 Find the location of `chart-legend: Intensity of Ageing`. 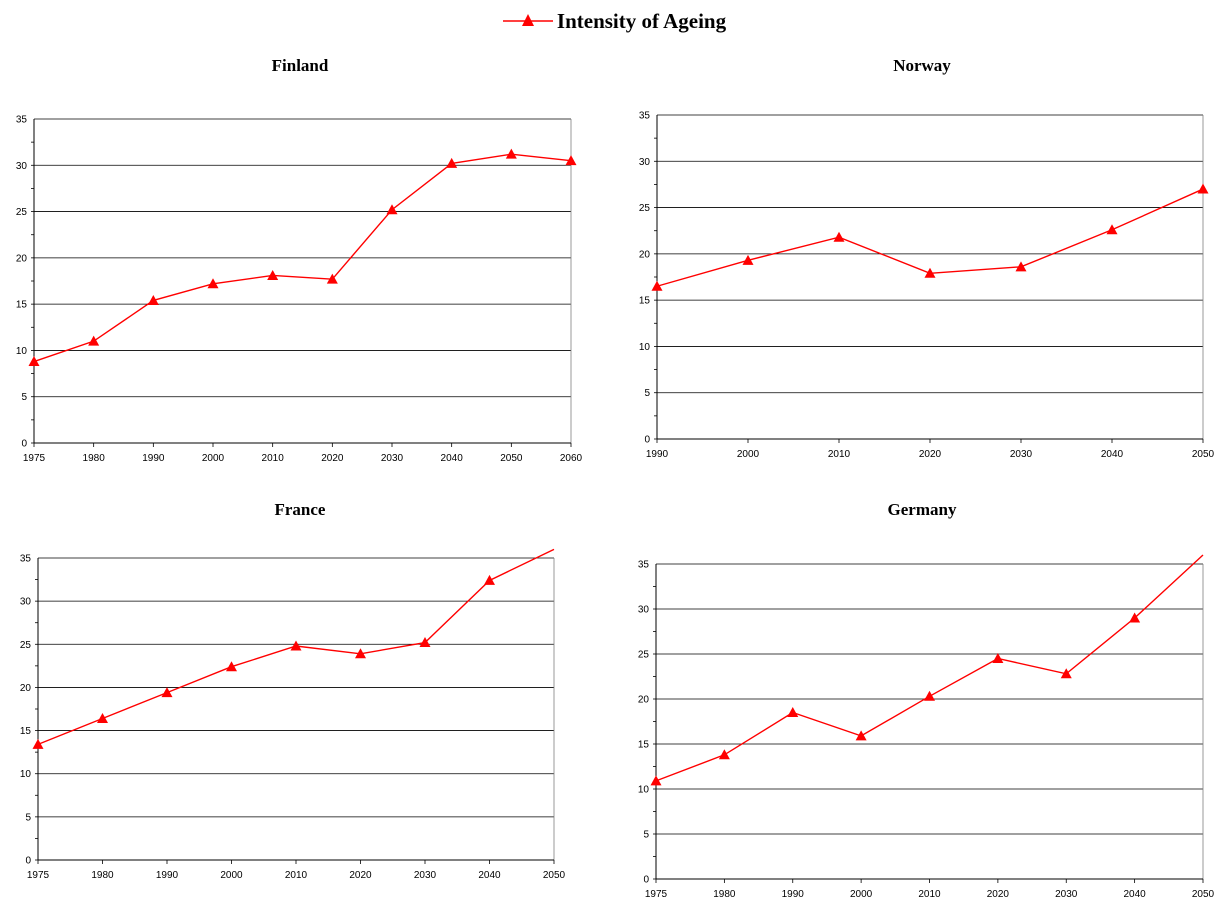

chart-legend: Intensity of Ageing is located at coordinates (614, 21).